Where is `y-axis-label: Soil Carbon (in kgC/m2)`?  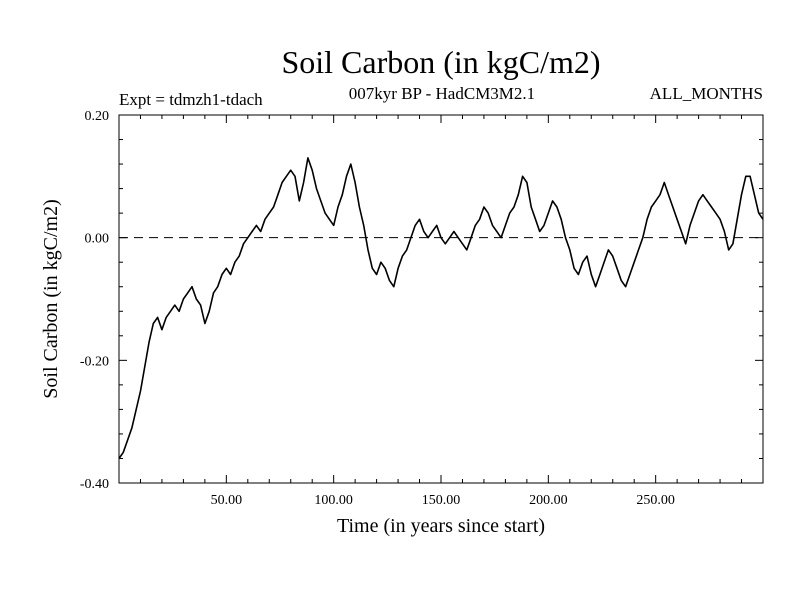
y-axis-label: Soil Carbon (in kgC/m2) is located at coordinates (51, 298).